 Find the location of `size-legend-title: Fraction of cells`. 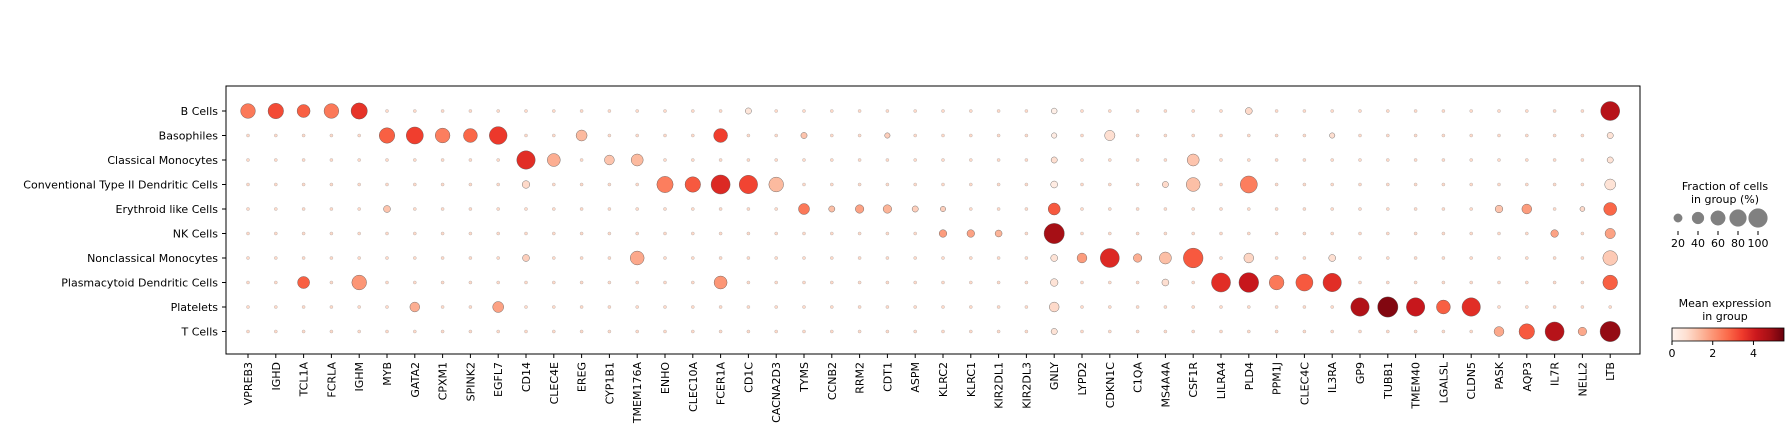

size-legend-title: Fraction of cells is located at coordinates (1725, 186).